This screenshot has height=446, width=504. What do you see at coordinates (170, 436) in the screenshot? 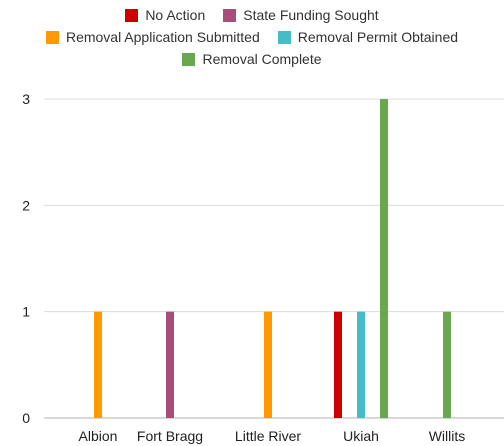
I see `x-tick-label: Fort Bragg` at bounding box center [170, 436].